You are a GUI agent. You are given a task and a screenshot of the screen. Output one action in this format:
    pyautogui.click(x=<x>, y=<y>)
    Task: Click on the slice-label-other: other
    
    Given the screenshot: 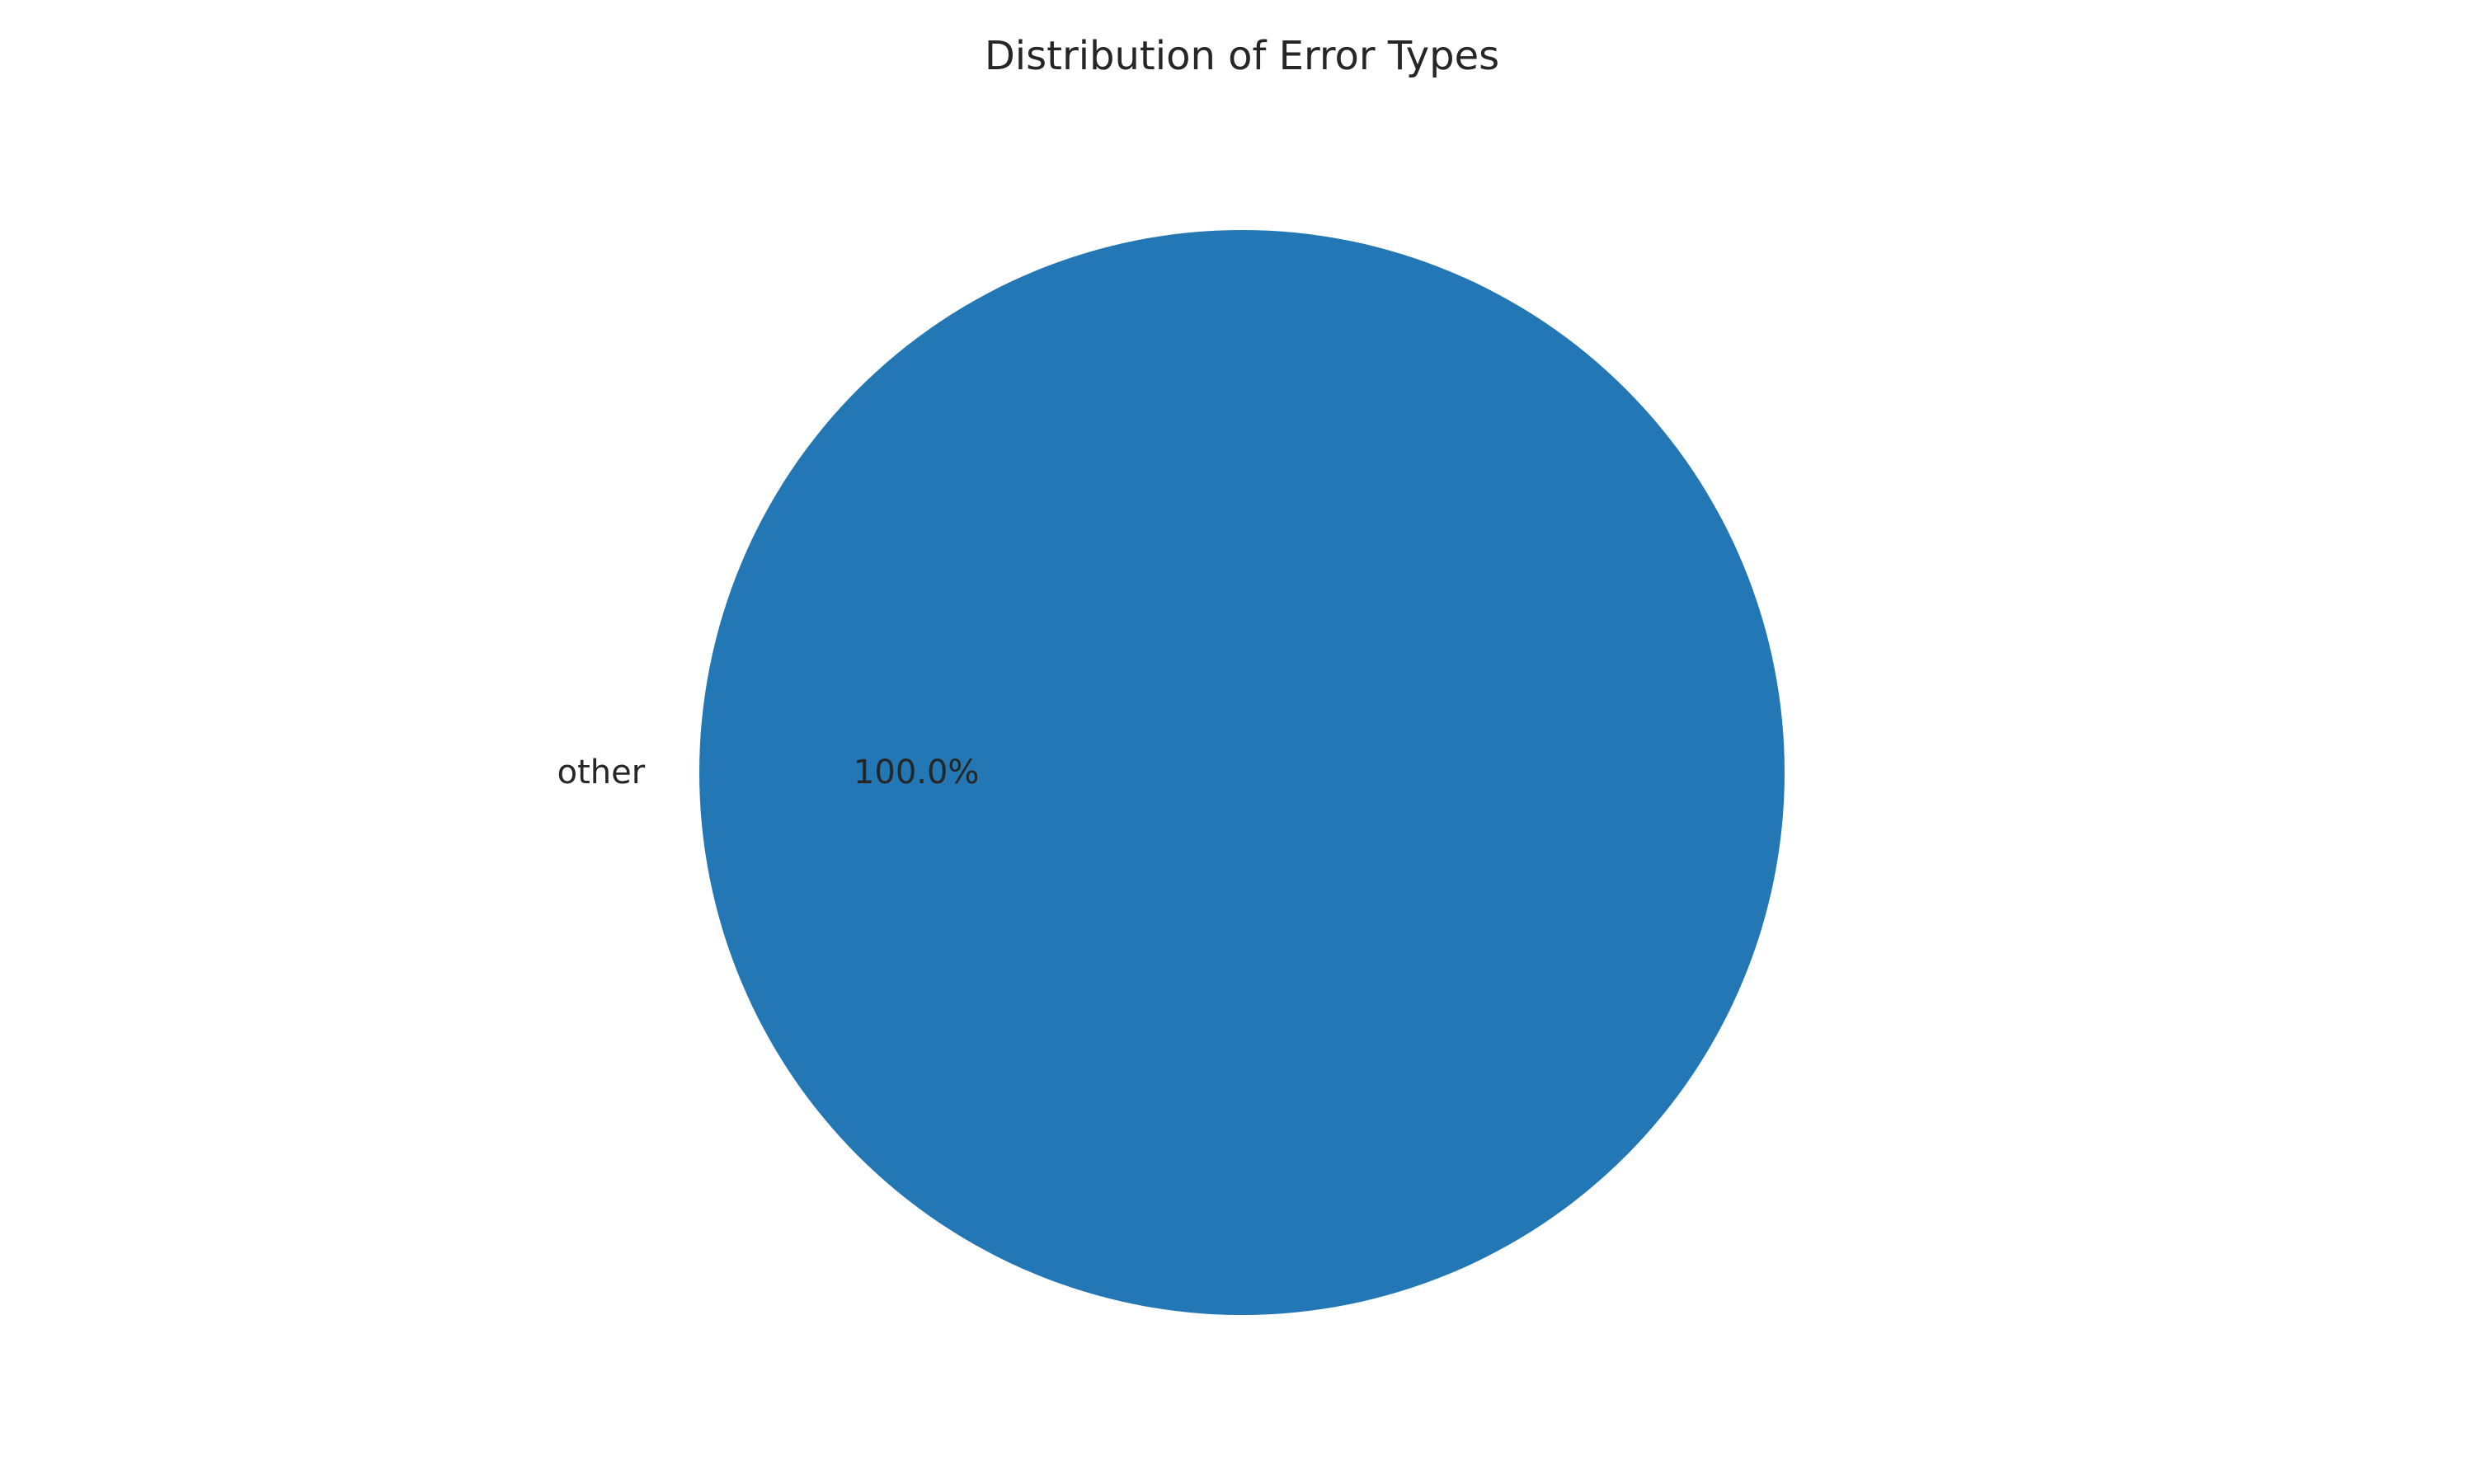 What is the action you would take?
    pyautogui.click(x=601, y=772)
    